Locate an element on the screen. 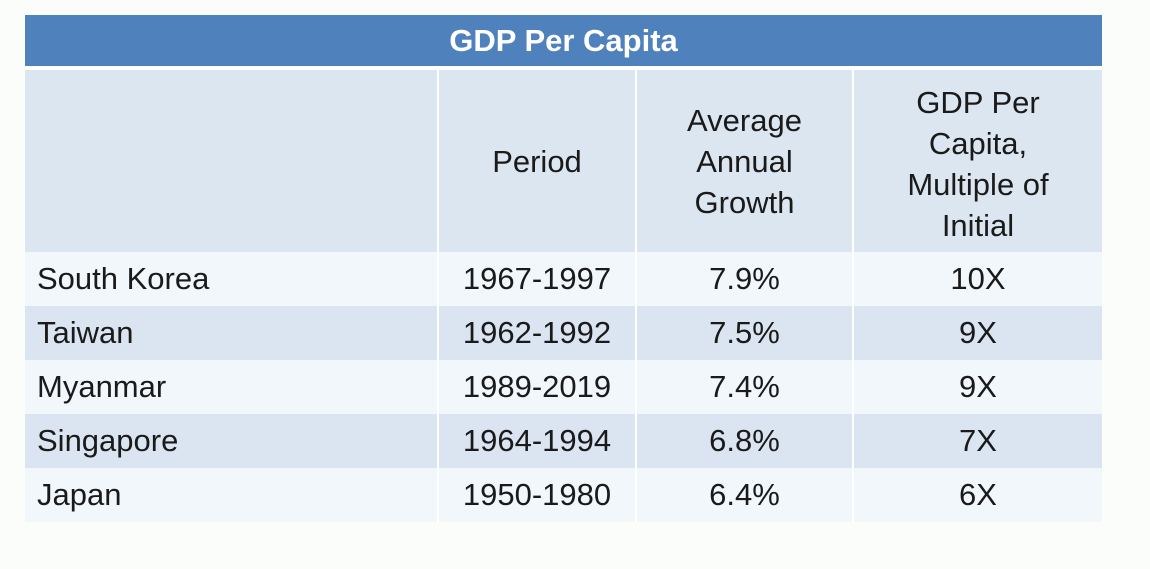  growth-cell: 7.4% is located at coordinates (743, 387).